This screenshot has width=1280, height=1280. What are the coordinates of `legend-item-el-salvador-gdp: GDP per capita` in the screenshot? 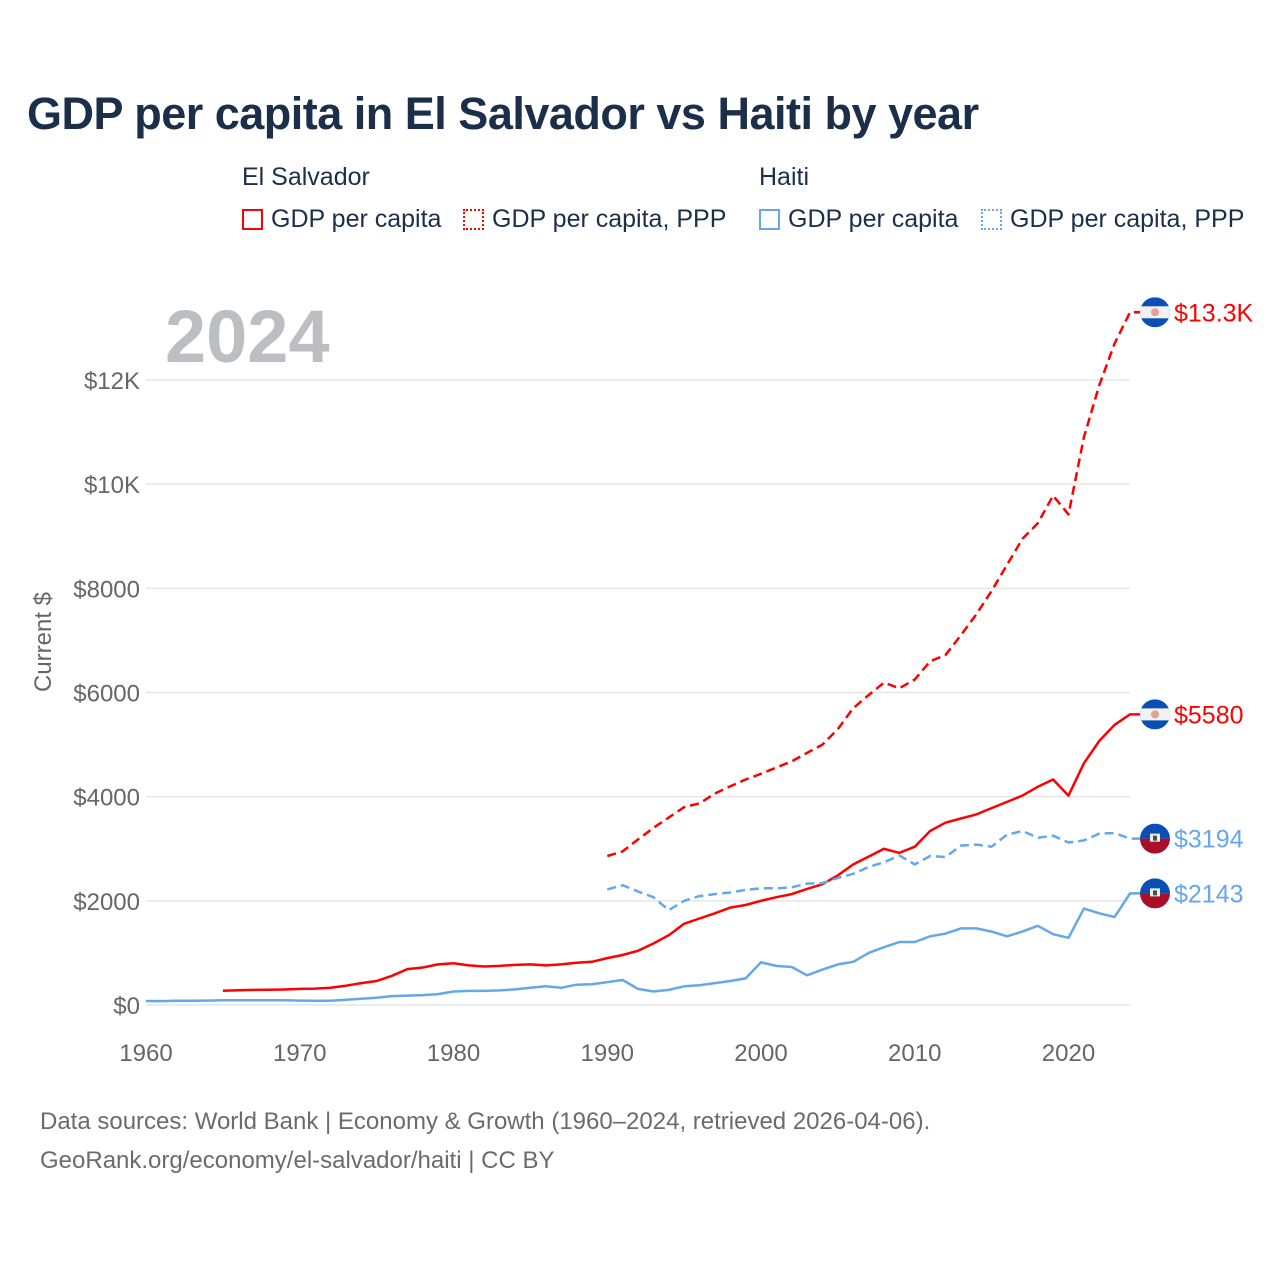 It's located at (341, 219).